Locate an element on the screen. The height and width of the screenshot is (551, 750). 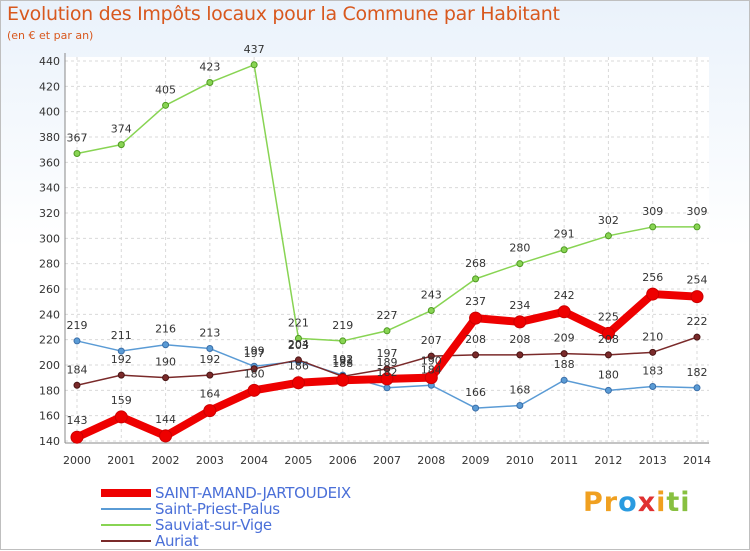
x-tick-label: 2004 is located at coordinates (254, 460).